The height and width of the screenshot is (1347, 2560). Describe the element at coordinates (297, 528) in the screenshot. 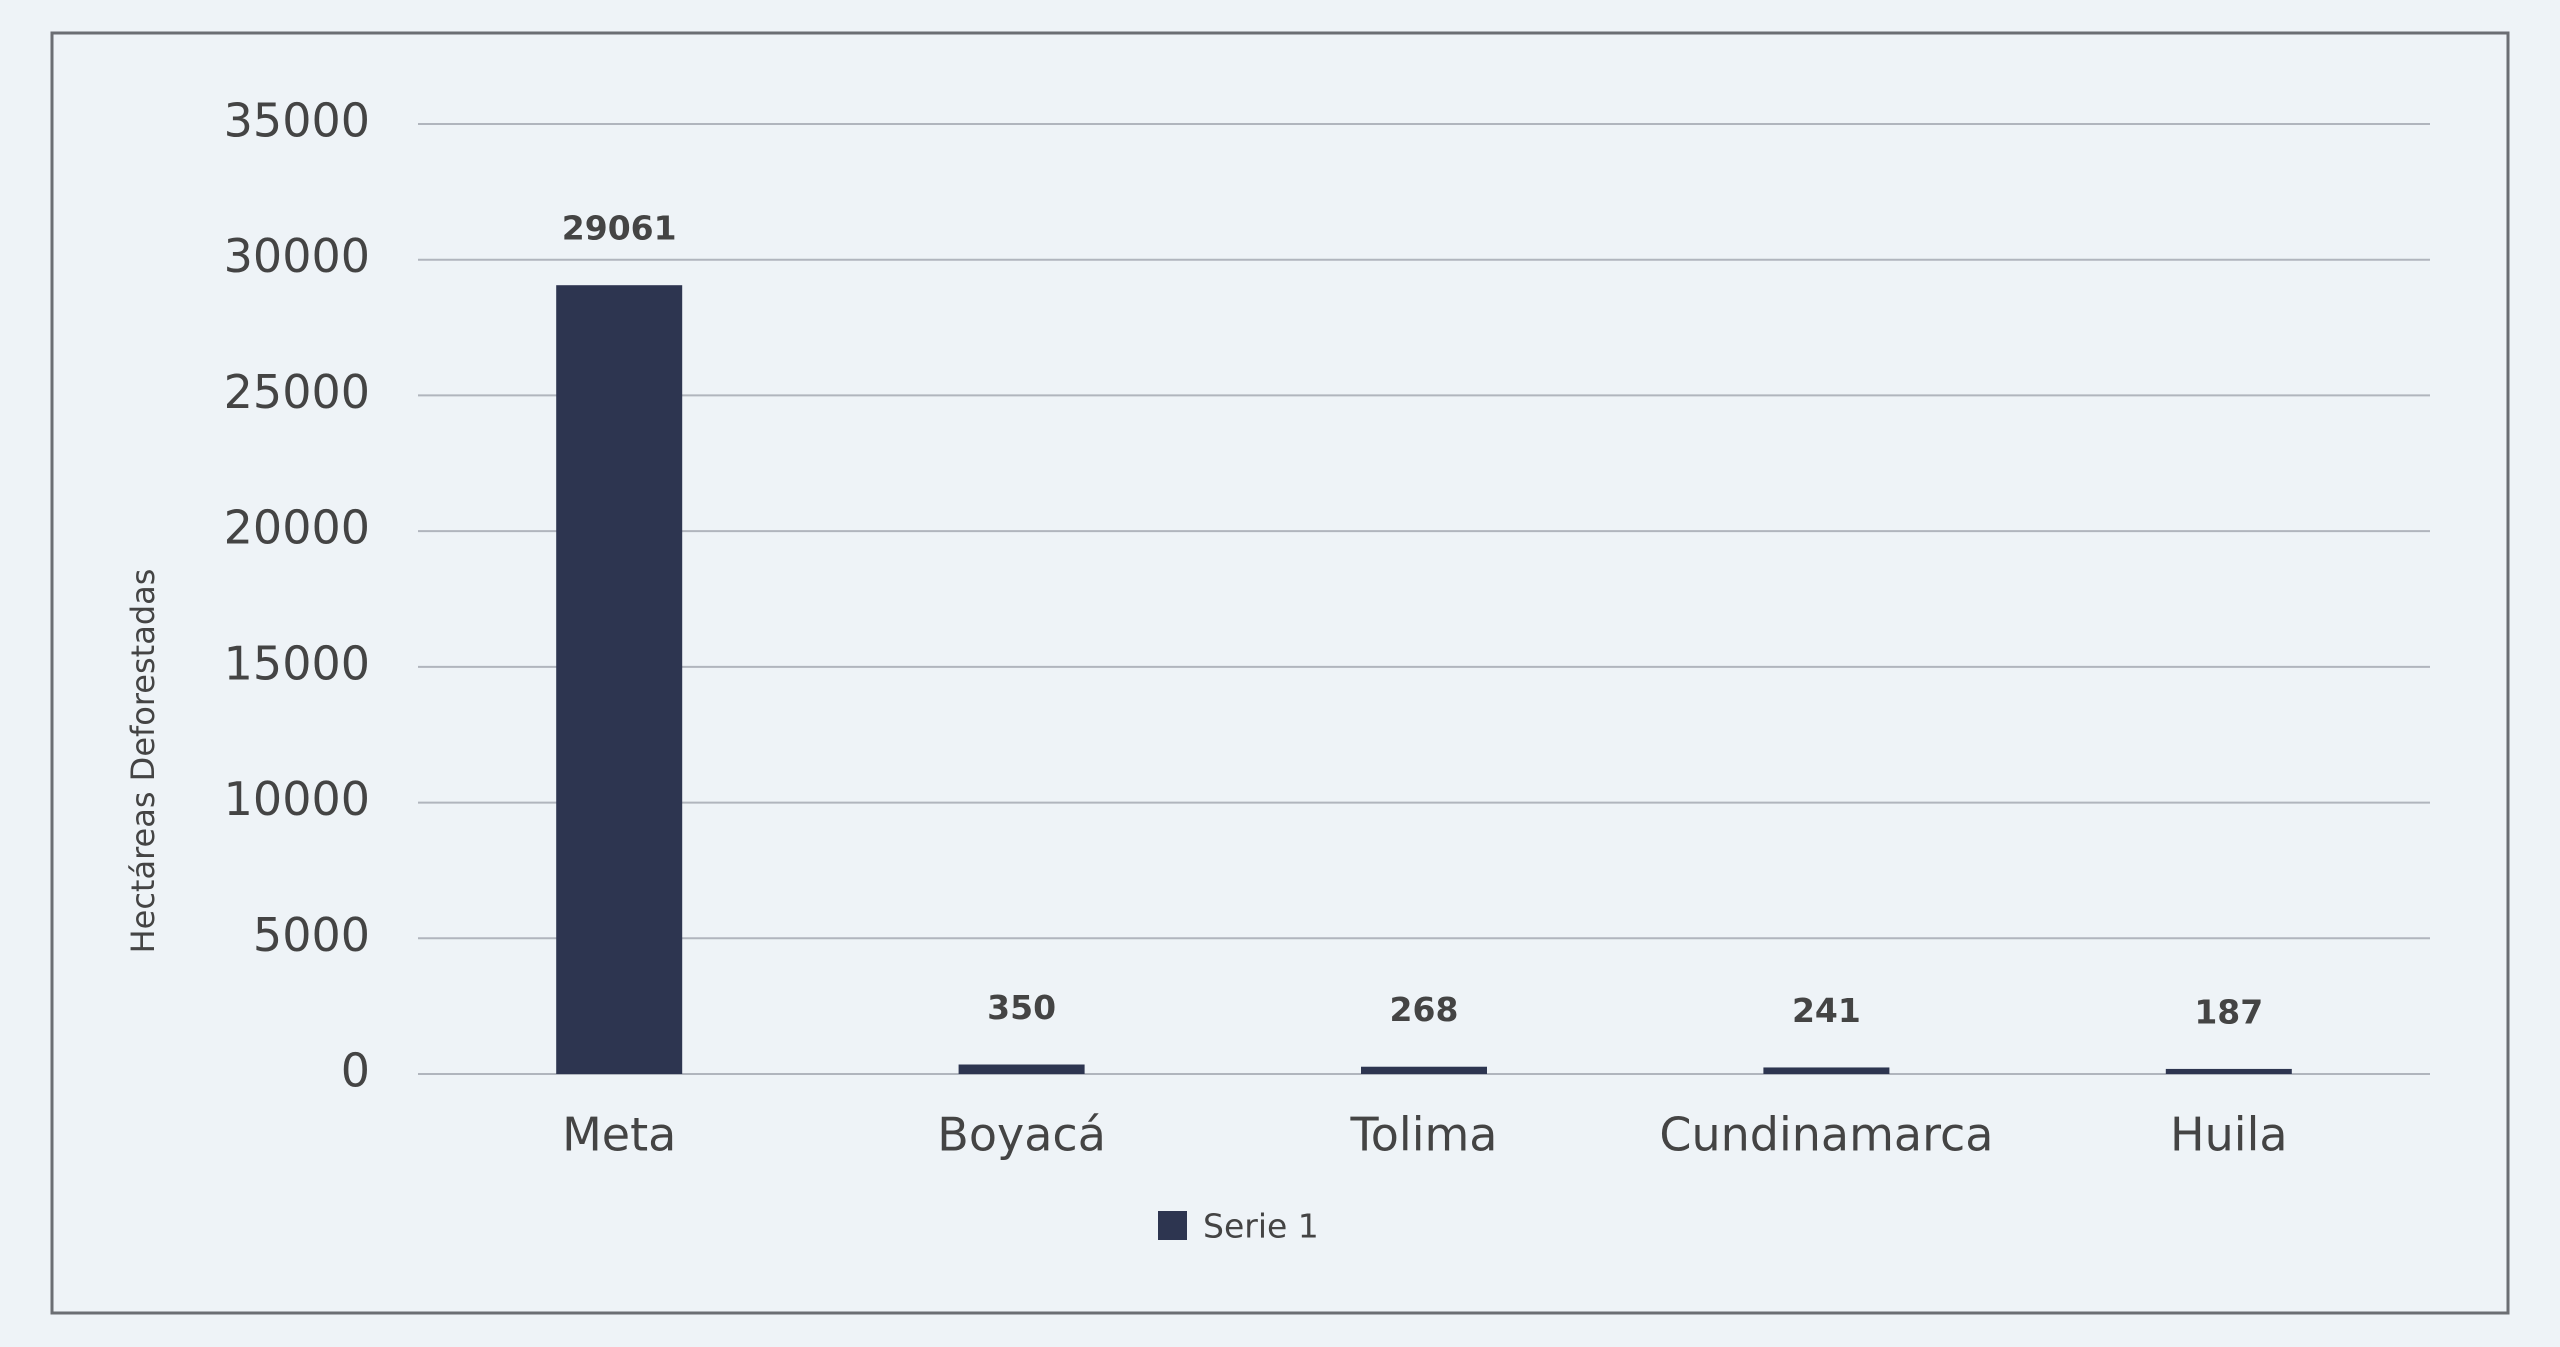

I see `y-tick-label: 20000` at that location.